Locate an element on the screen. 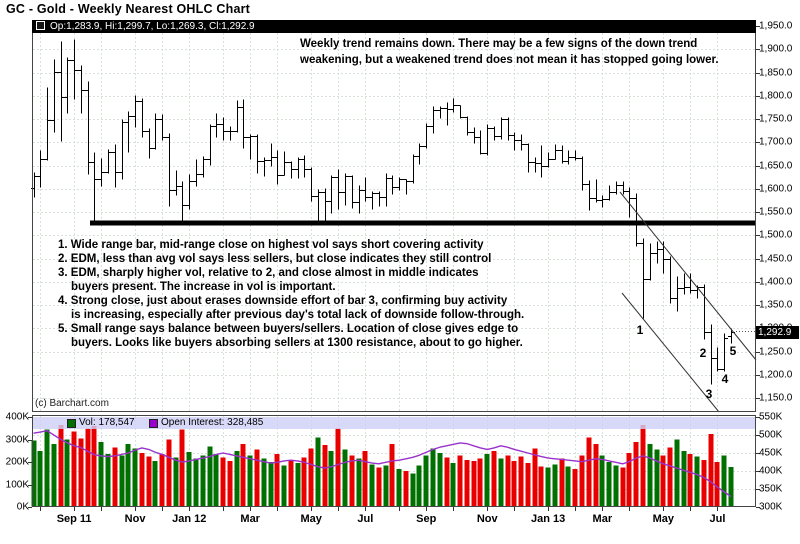 The height and width of the screenshot is (544, 800). volume-axis-tick-label: 200K is located at coordinates (17, 462).